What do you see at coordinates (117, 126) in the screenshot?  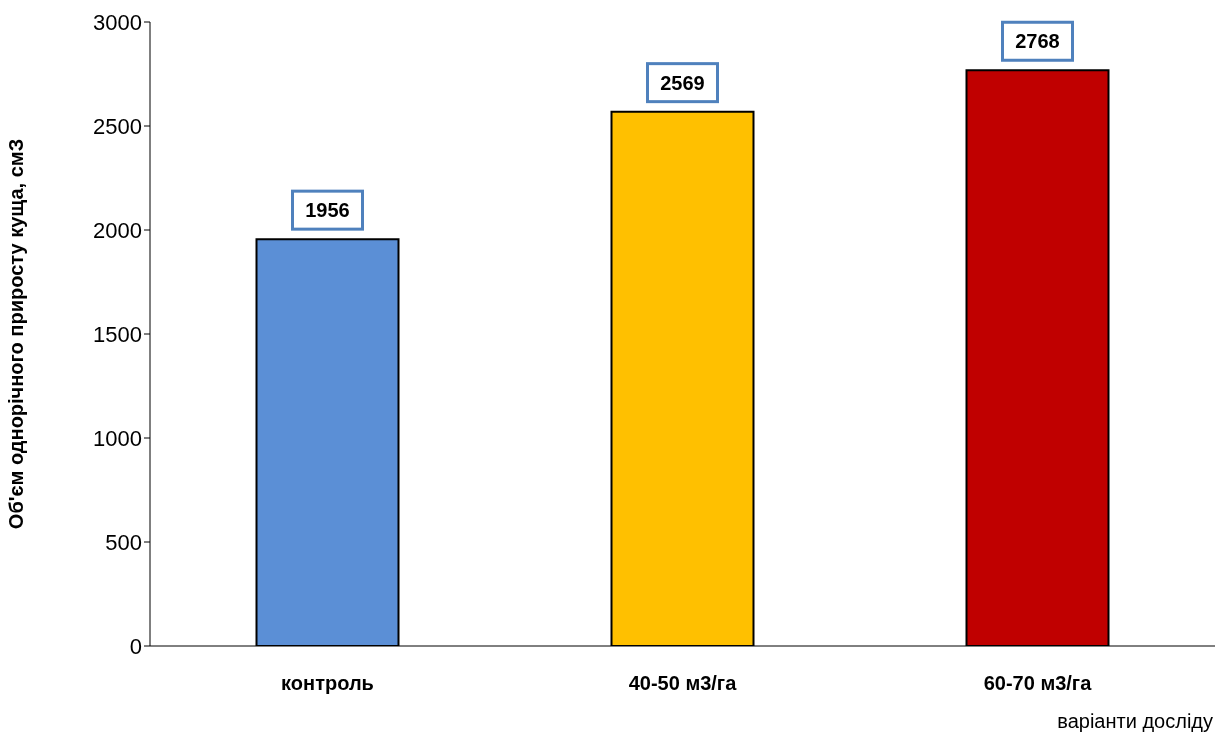 I see `y-tick-label: 2500` at bounding box center [117, 126].